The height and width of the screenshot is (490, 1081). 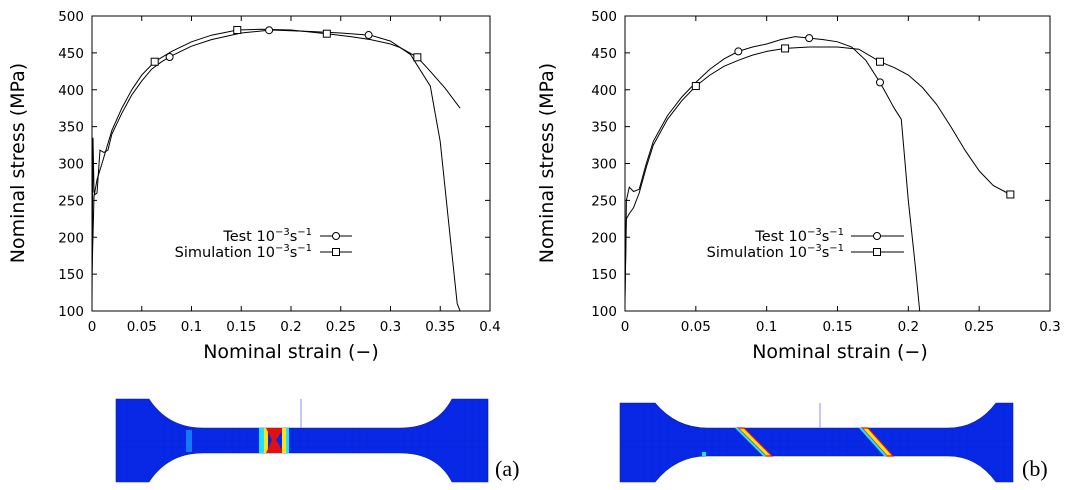 I want to click on legend-marker-sim-a, so click(x=336, y=252).